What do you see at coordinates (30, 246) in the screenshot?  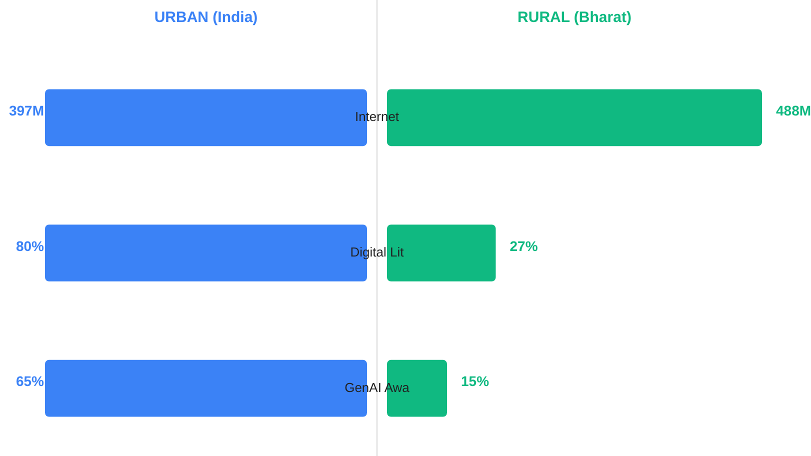 I see `text: 80%` at bounding box center [30, 246].